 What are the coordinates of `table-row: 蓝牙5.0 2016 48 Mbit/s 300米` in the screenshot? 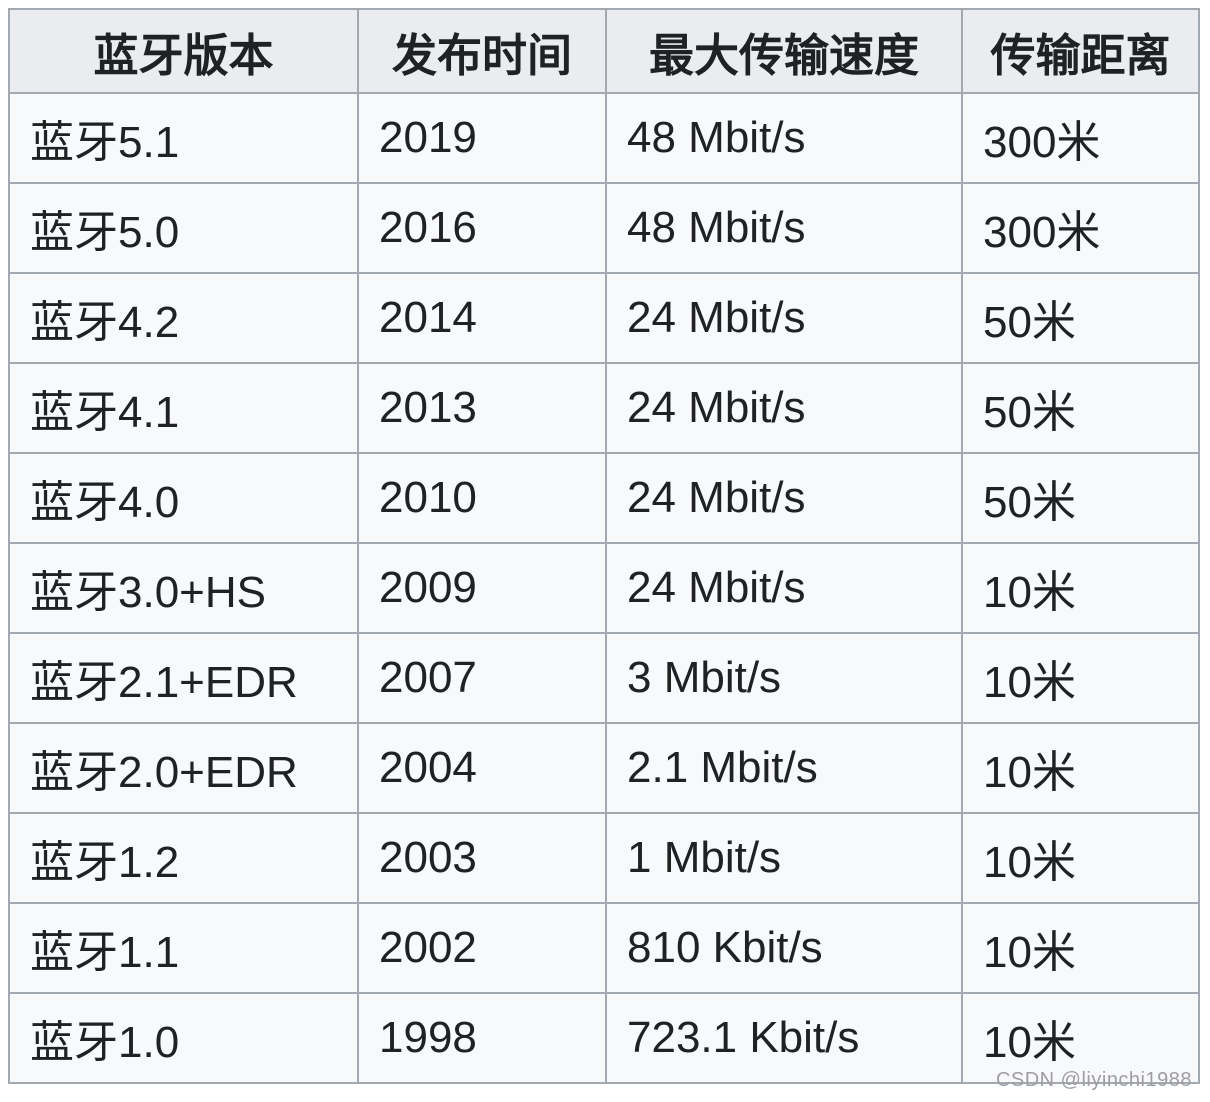 It's located at (604, 228).